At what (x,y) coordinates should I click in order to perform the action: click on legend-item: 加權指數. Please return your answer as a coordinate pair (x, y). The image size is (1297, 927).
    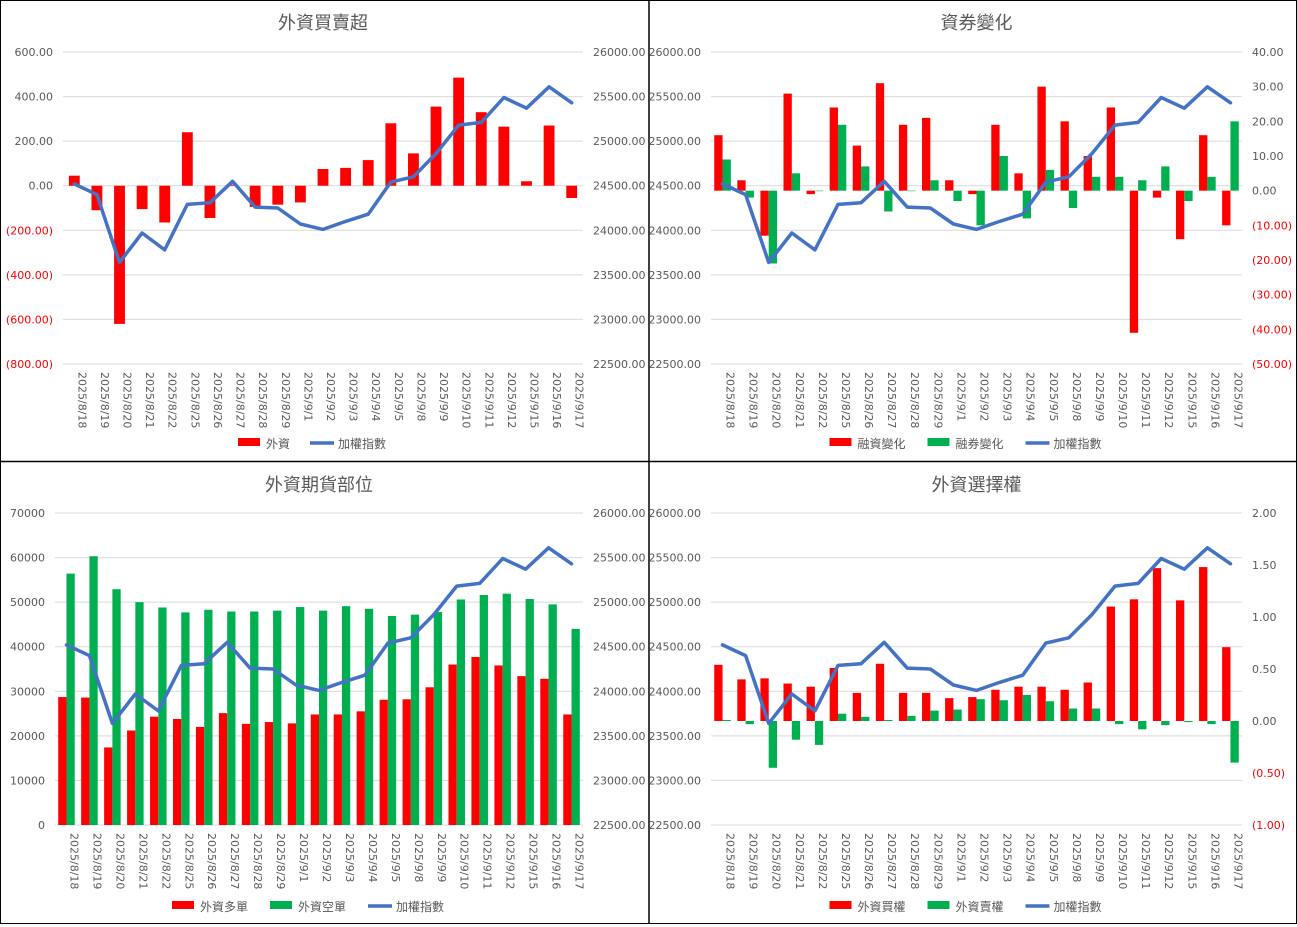
    Looking at the image, I should click on (1063, 906).